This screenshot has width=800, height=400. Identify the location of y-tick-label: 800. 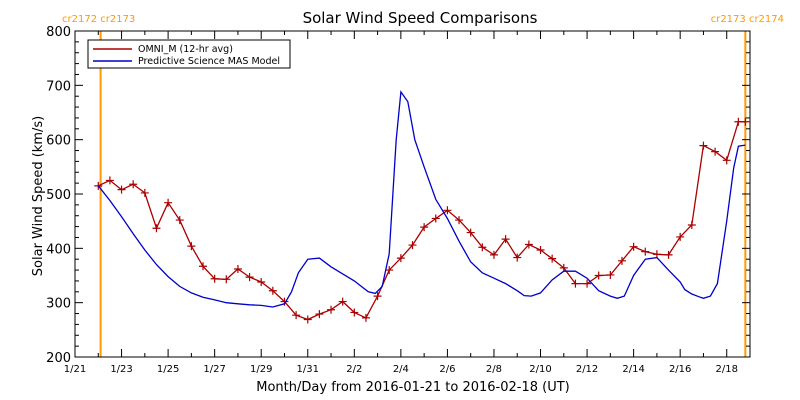
(58, 32).